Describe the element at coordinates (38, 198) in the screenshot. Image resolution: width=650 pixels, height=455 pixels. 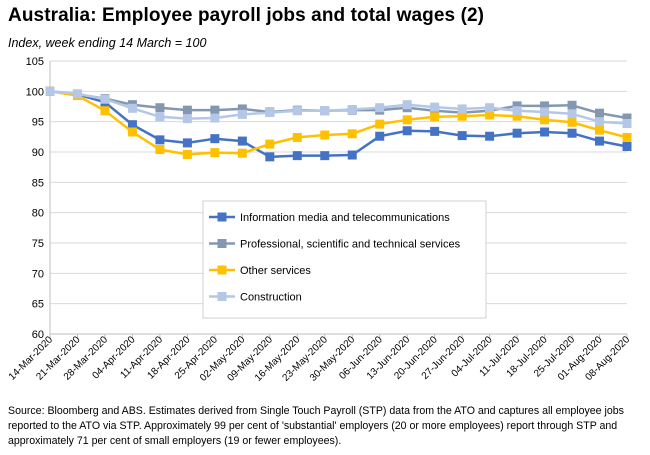
I see `y-axis: 60 65 70 75 80 85 90 95 100 105` at that location.